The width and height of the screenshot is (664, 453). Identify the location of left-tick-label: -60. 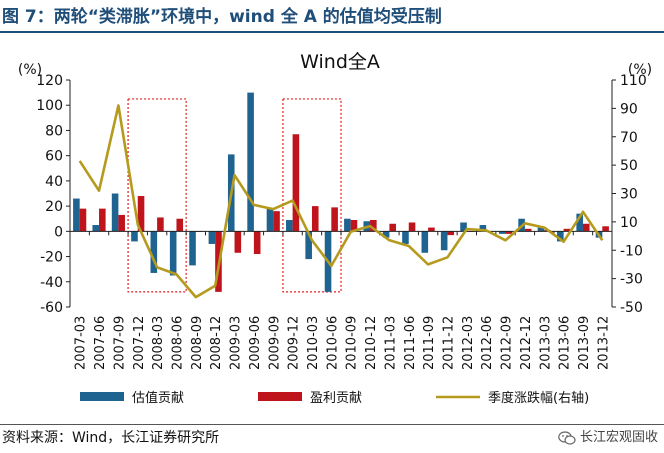
(51, 308).